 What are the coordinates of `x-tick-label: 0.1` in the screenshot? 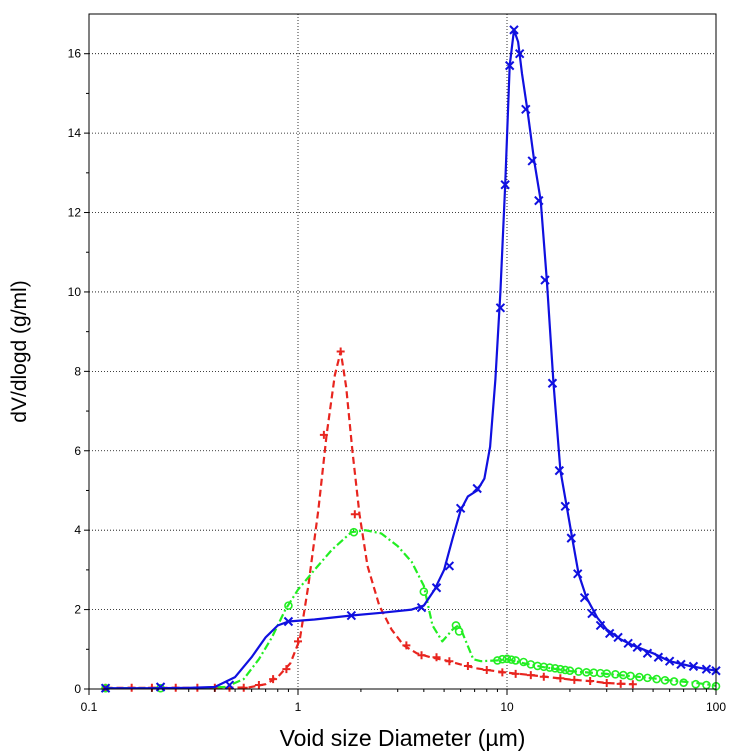 It's located at (89, 707).